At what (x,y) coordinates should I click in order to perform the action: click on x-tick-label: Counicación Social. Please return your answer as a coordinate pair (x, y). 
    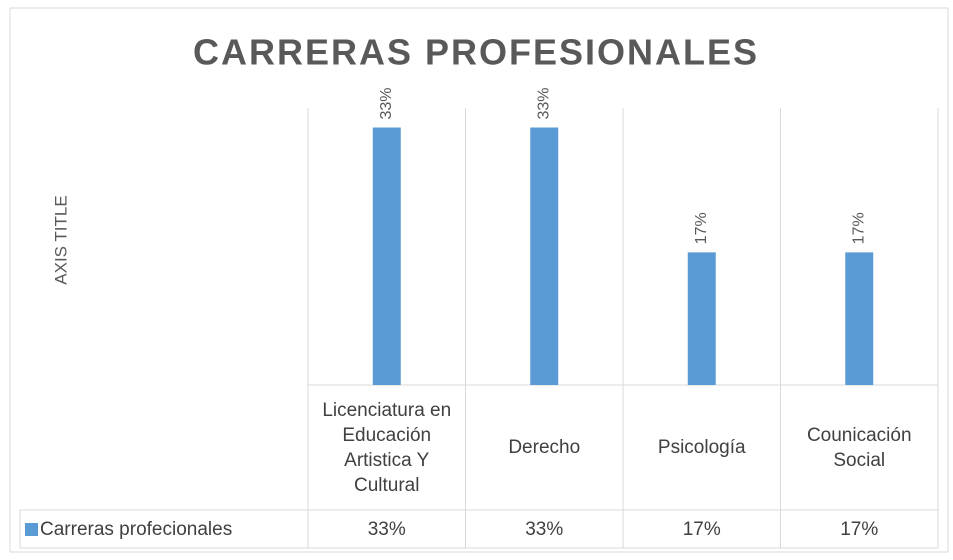
    Looking at the image, I should click on (859, 447).